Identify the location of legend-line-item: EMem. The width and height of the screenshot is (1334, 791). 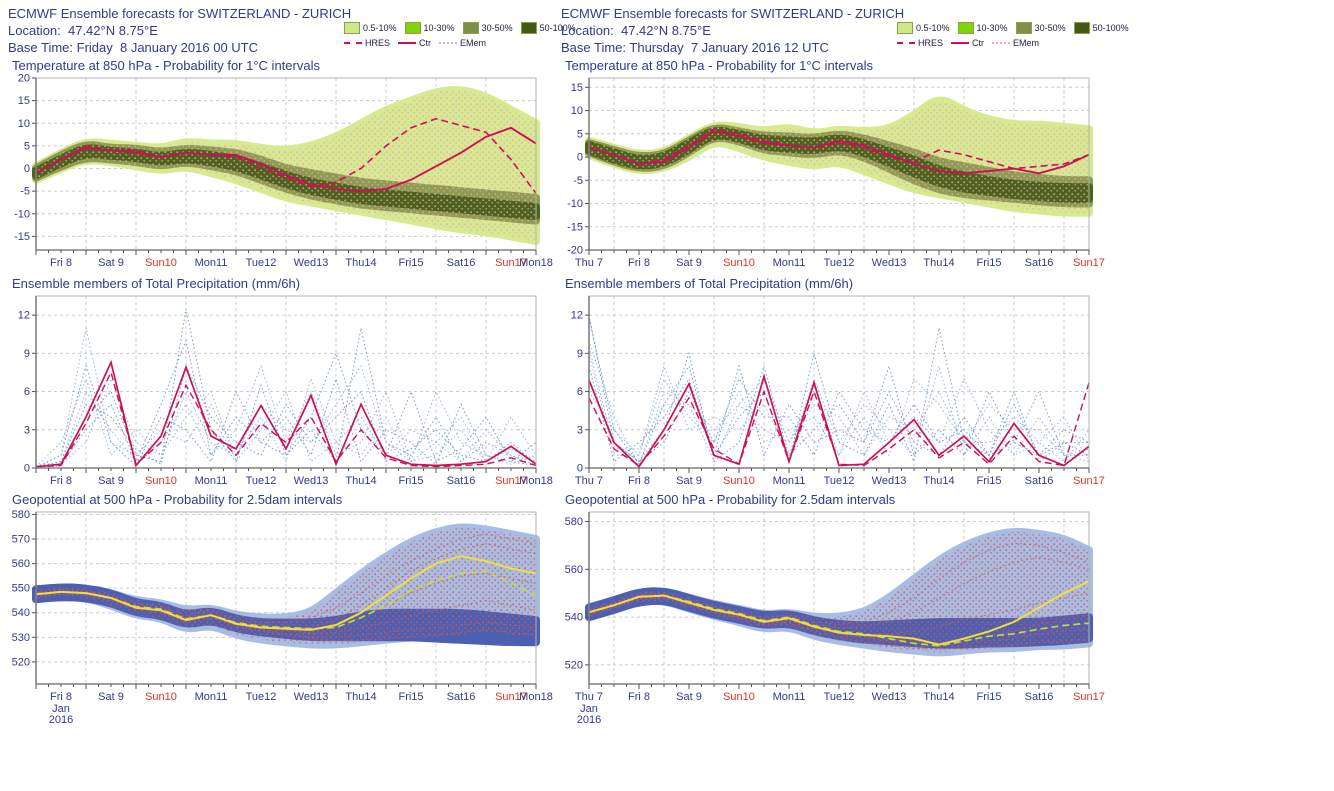
(1015, 43).